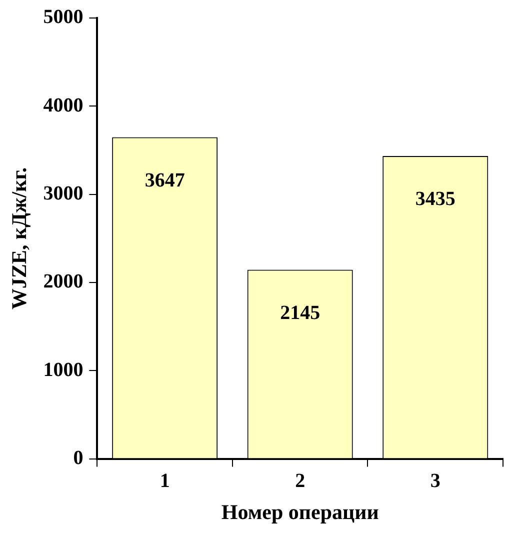 Image resolution: width=521 pixels, height=534 pixels. What do you see at coordinates (63, 193) in the screenshot?
I see `y-tick-label: 3000` at bounding box center [63, 193].